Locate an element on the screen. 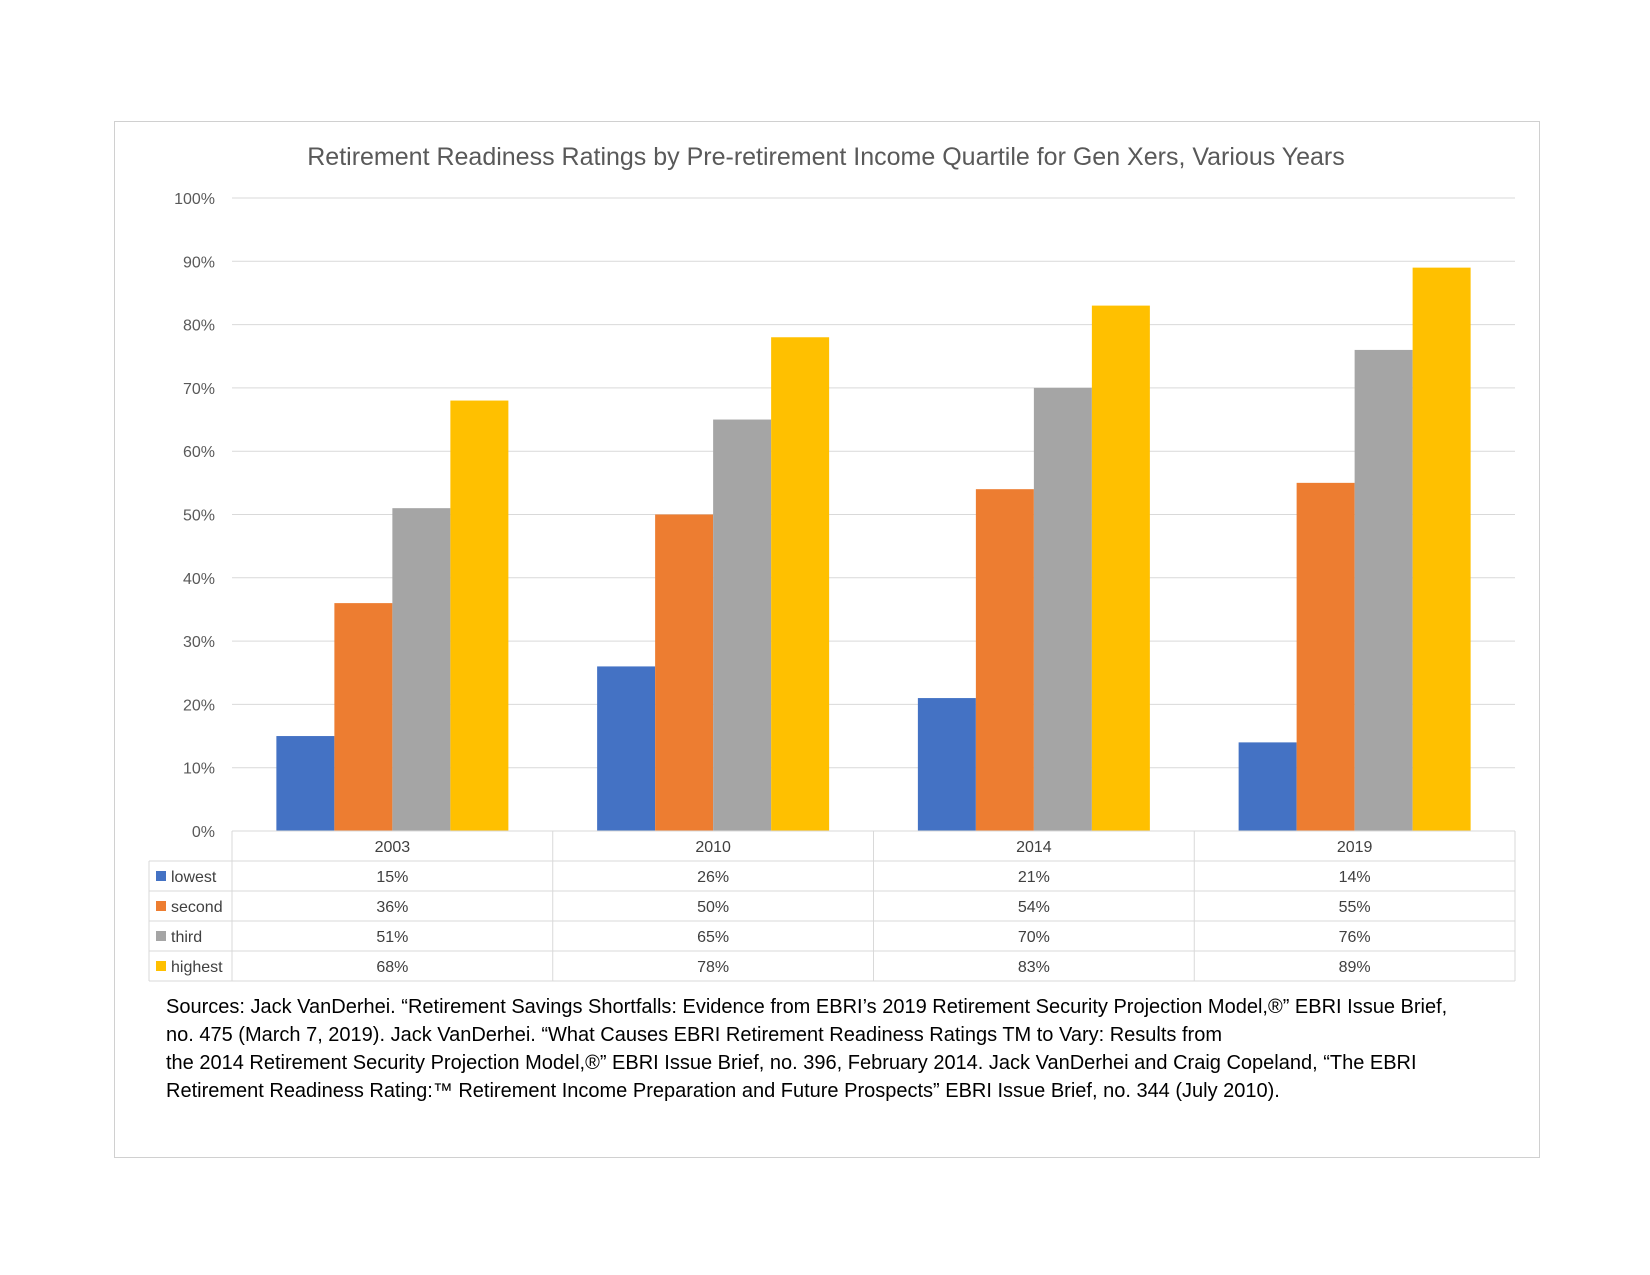 The width and height of the screenshot is (1650, 1275). data-label: 76% is located at coordinates (1355, 937).